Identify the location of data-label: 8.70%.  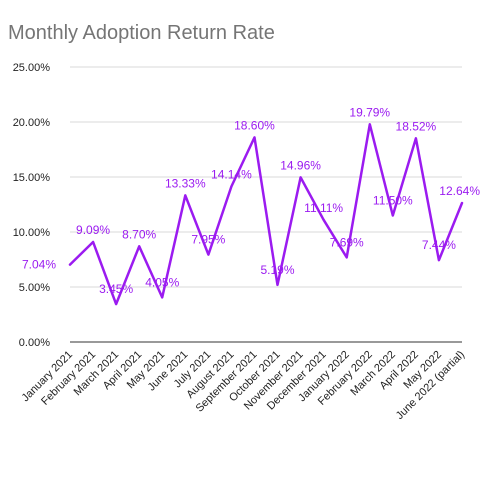
(139, 234).